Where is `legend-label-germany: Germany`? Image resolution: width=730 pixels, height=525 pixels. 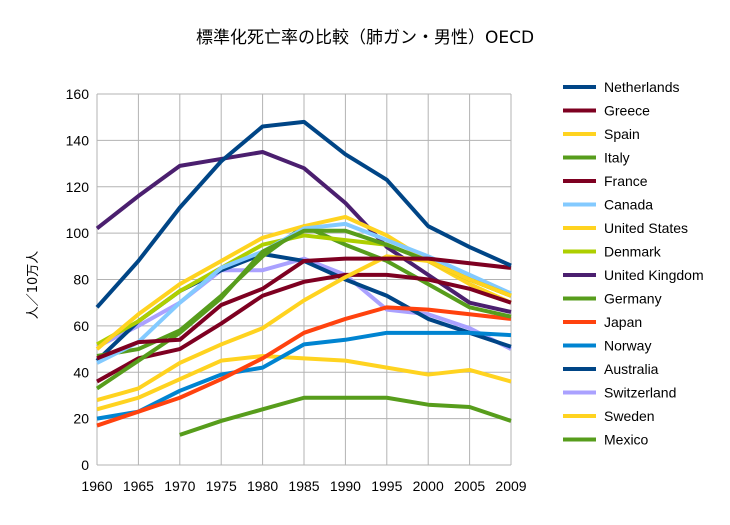
legend-label-germany: Germany is located at coordinates (633, 299).